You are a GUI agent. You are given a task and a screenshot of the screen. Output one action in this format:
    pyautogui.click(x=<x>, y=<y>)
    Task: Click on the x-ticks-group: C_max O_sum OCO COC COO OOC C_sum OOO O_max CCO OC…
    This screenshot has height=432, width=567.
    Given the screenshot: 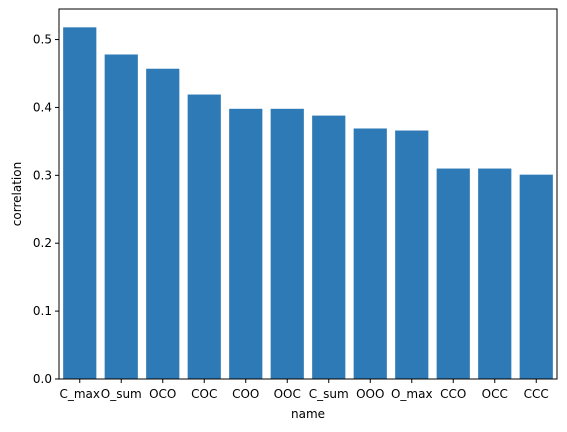 What is the action you would take?
    pyautogui.click(x=304, y=390)
    